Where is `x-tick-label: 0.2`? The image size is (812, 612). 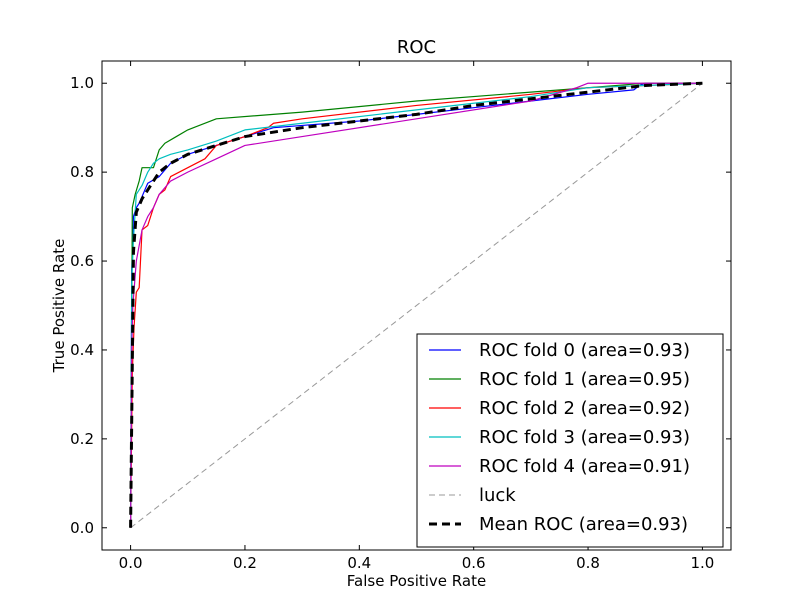 x-tick-label: 0.2 is located at coordinates (245, 563).